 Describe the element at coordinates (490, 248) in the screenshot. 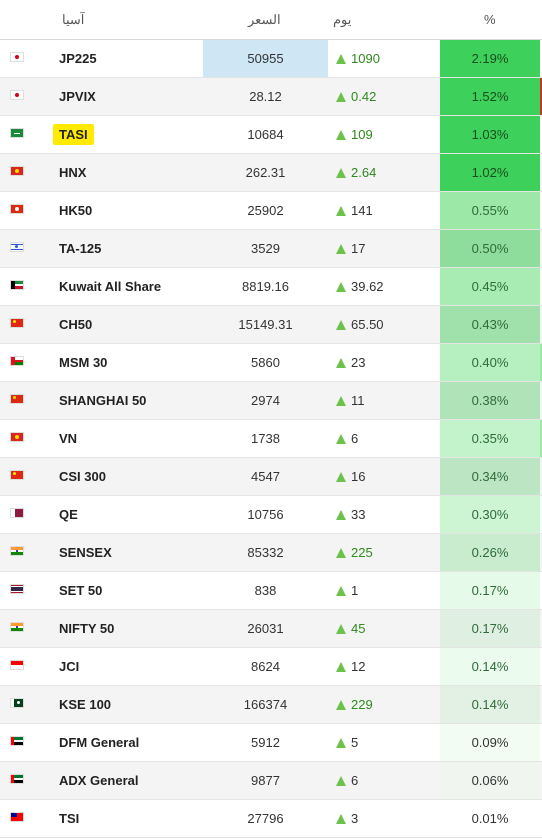

I see `index-percent-change: 0.50%` at that location.